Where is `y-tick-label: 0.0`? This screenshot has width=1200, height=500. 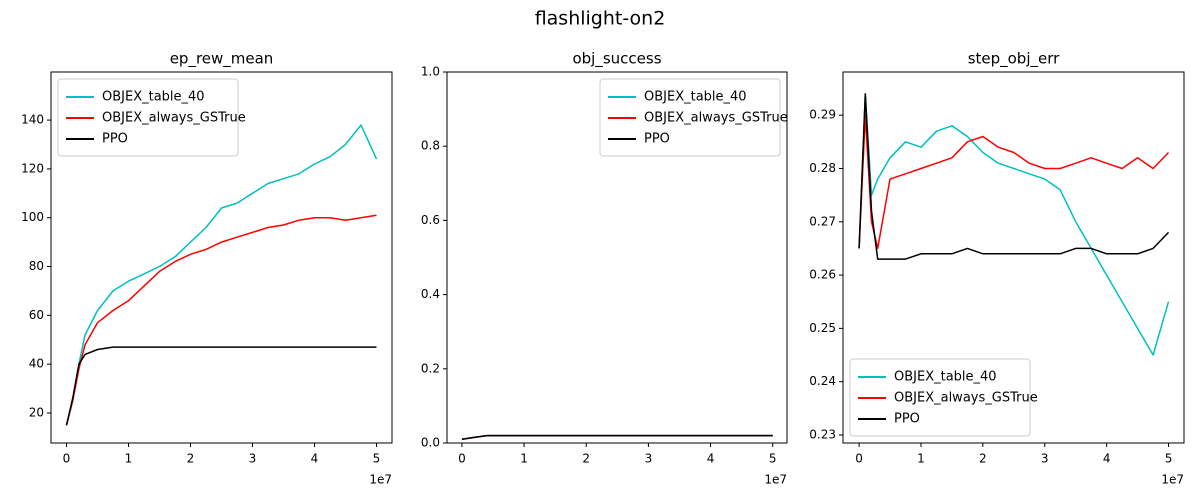
y-tick-label: 0.0 is located at coordinates (430, 443).